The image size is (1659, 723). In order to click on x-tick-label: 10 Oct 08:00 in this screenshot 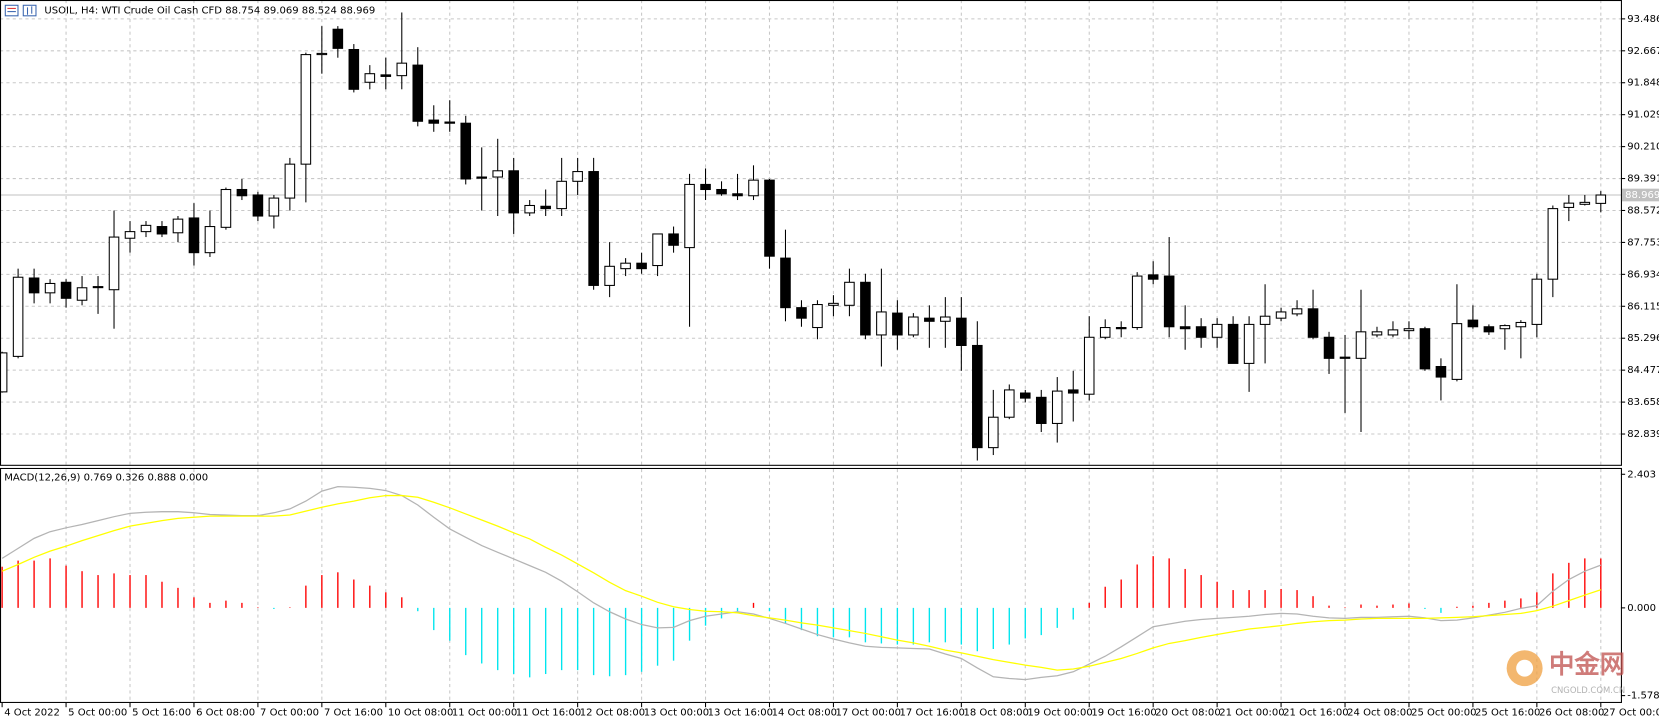, I will do `click(420, 712)`.